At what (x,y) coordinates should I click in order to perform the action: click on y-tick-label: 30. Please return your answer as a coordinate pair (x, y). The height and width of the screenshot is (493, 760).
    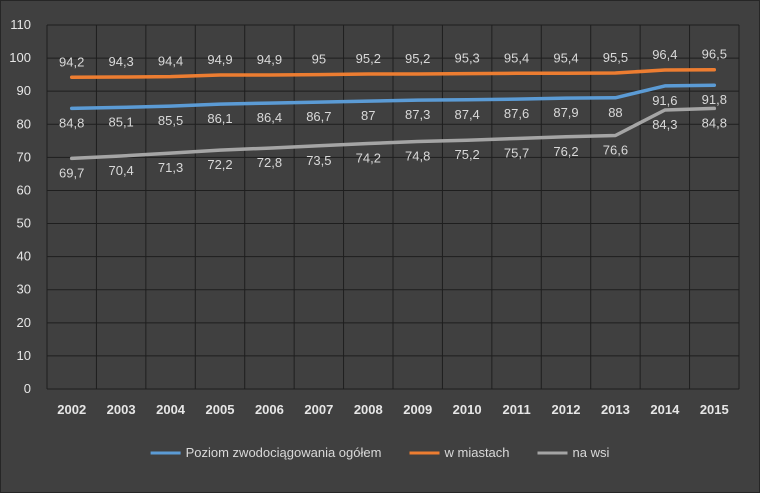
    Looking at the image, I should click on (24, 289).